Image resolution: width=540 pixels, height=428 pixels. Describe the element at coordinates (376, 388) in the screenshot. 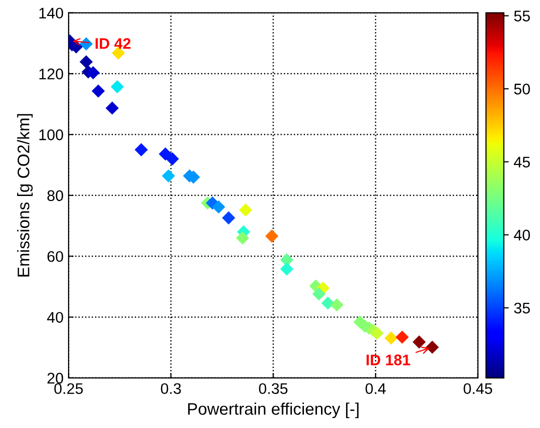

I see `x-tick-label: 0.4` at that location.